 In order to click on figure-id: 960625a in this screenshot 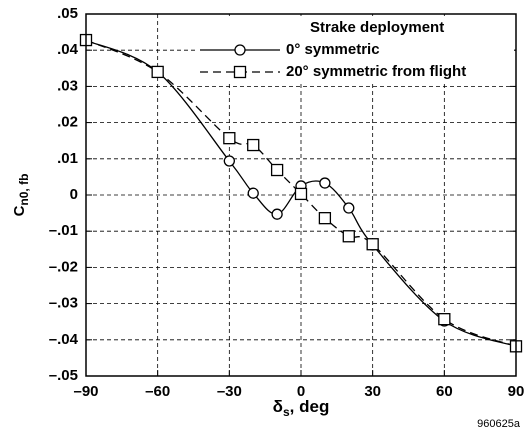, I will do `click(499, 424)`.